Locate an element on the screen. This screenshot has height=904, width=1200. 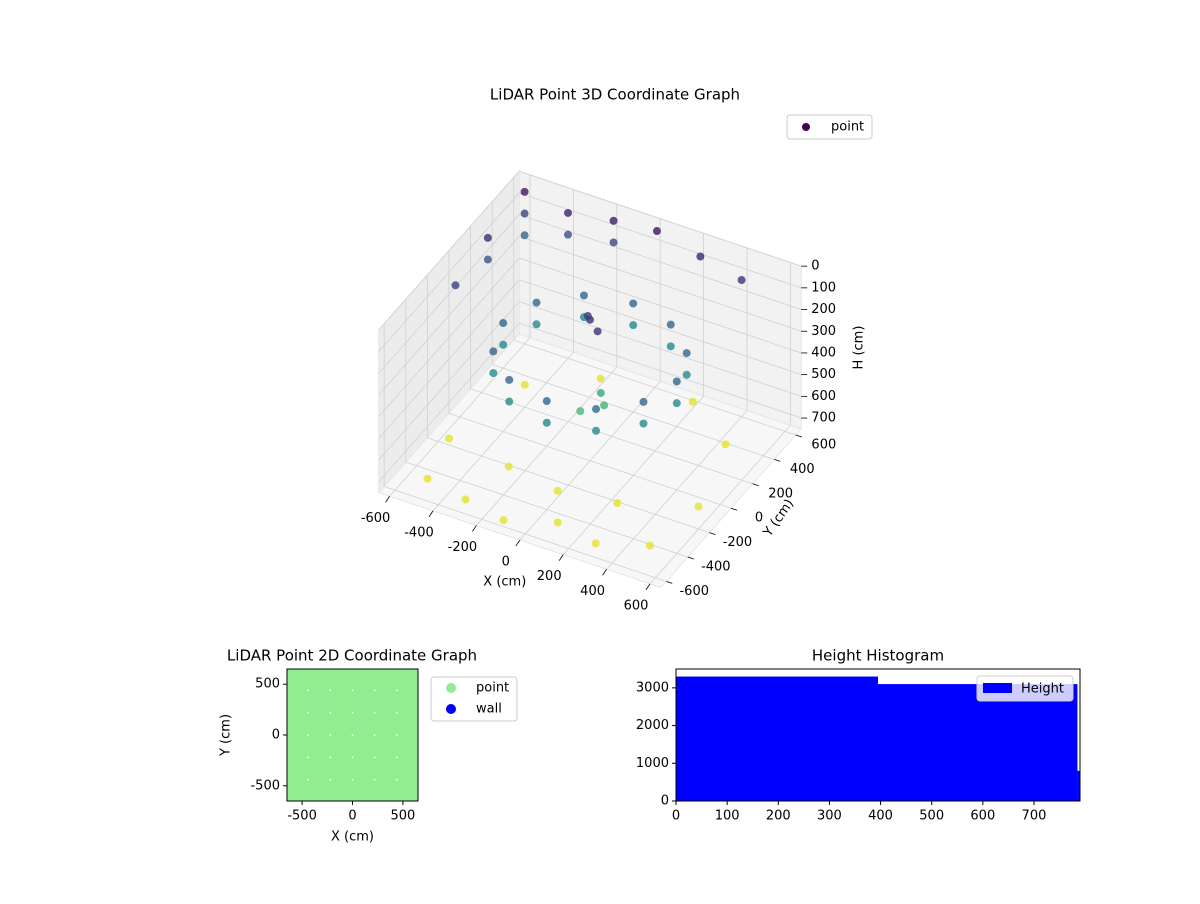
z-axis-label: H (cm) is located at coordinates (859, 348).